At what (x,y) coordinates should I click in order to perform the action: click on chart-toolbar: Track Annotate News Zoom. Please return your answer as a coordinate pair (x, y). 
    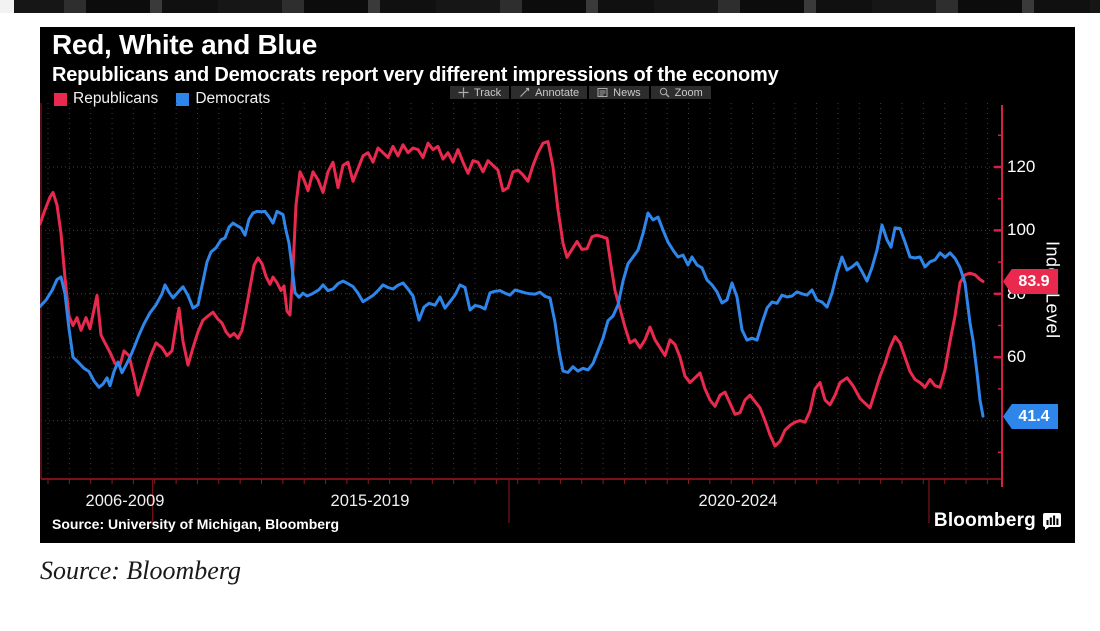
    Looking at the image, I should click on (580, 92).